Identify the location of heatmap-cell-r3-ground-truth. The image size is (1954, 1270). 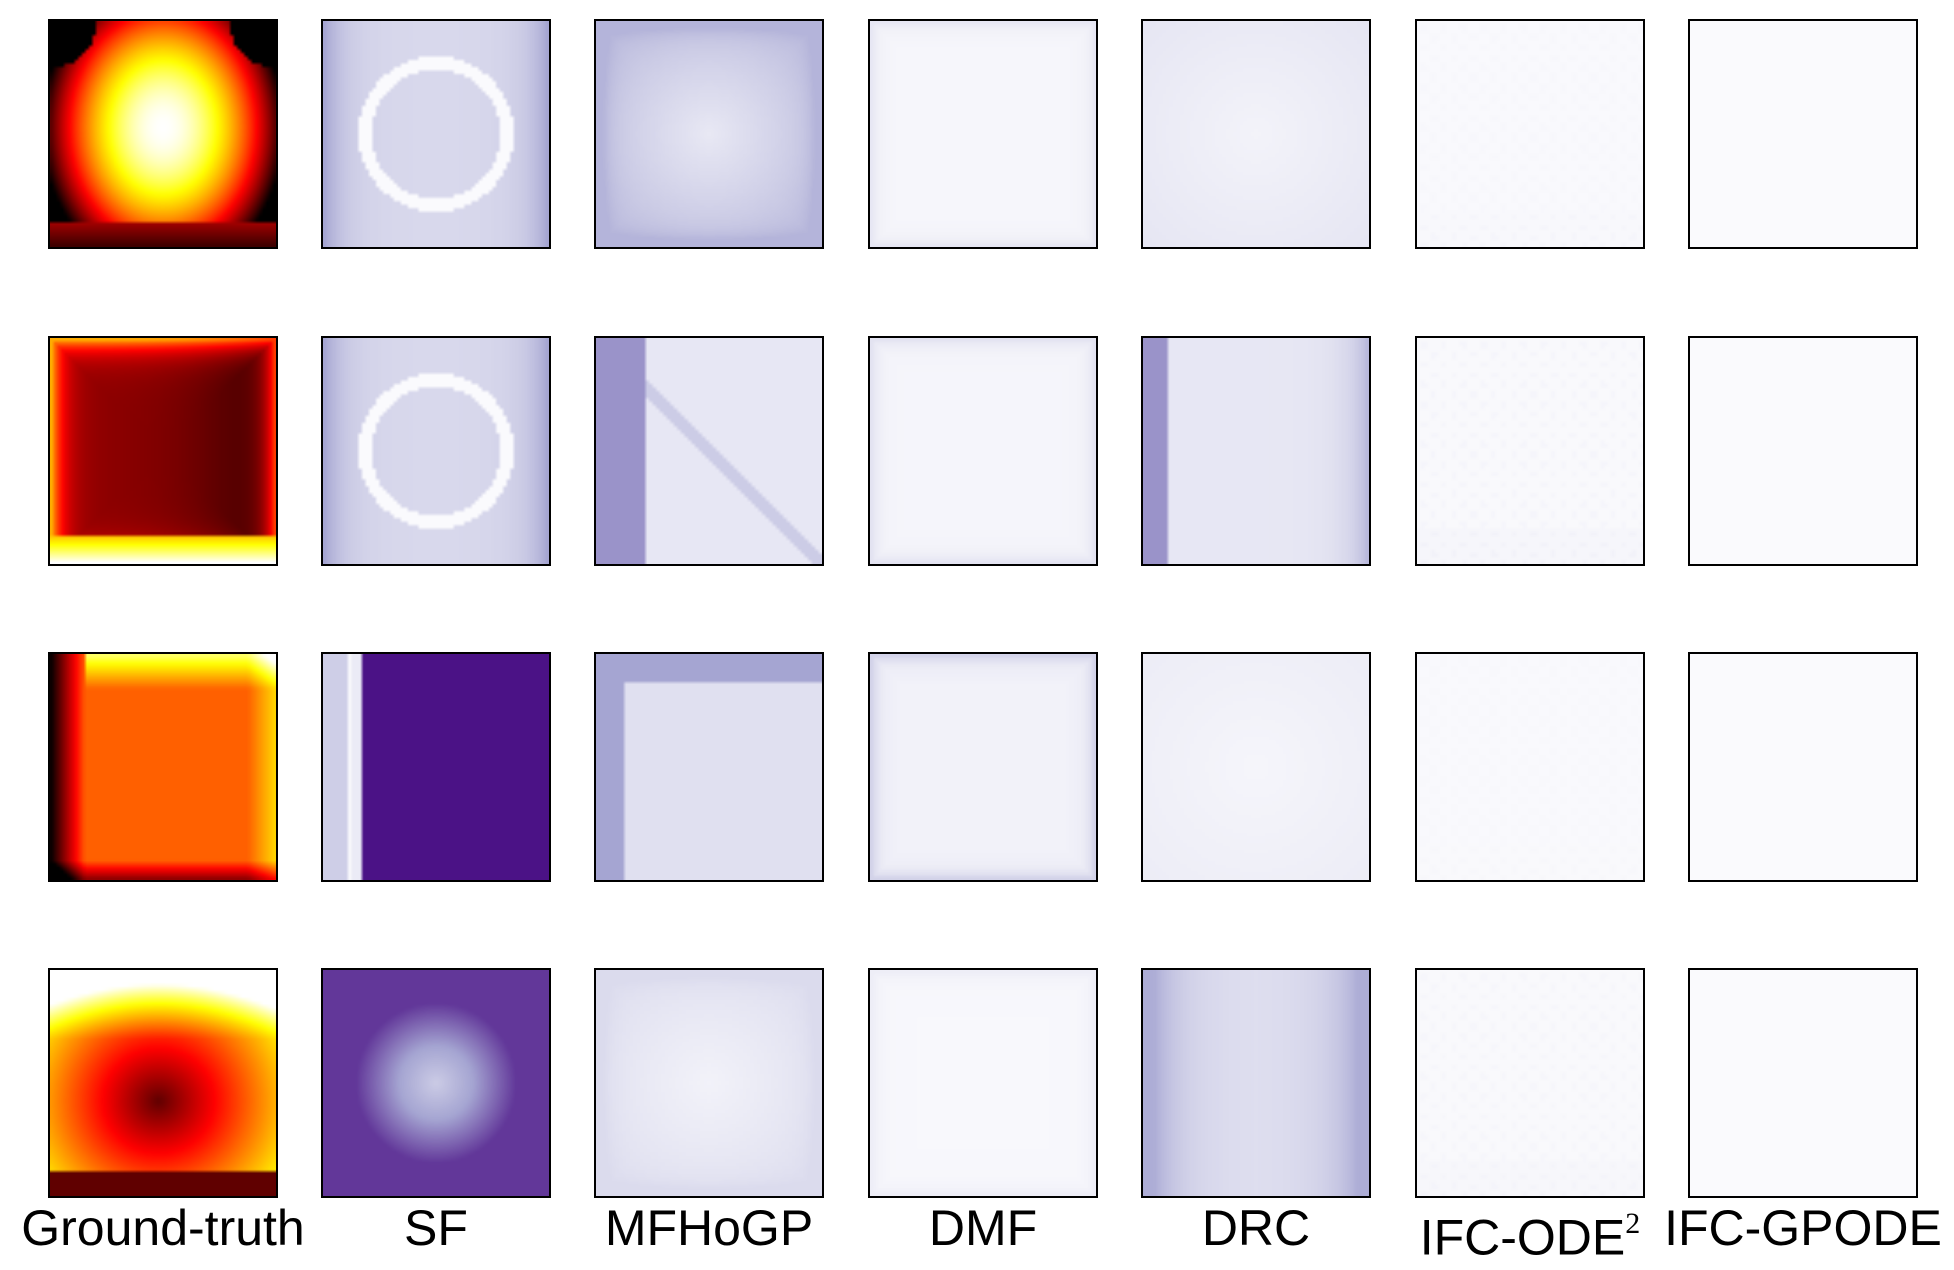
(163, 767).